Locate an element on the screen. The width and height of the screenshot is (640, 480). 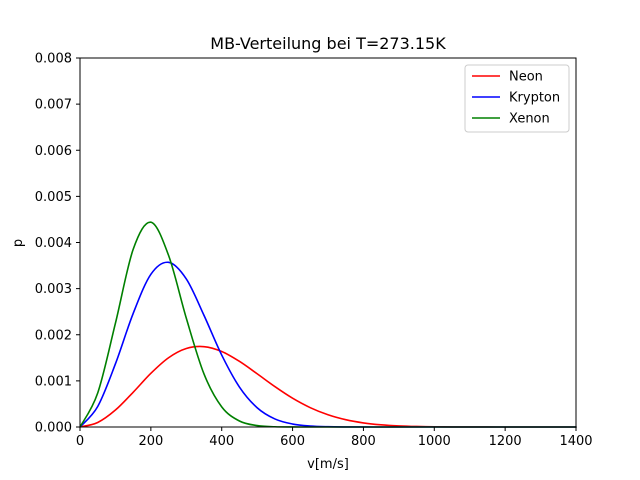
legend-entries: Neon Krypton Xenon is located at coordinates (516, 98).